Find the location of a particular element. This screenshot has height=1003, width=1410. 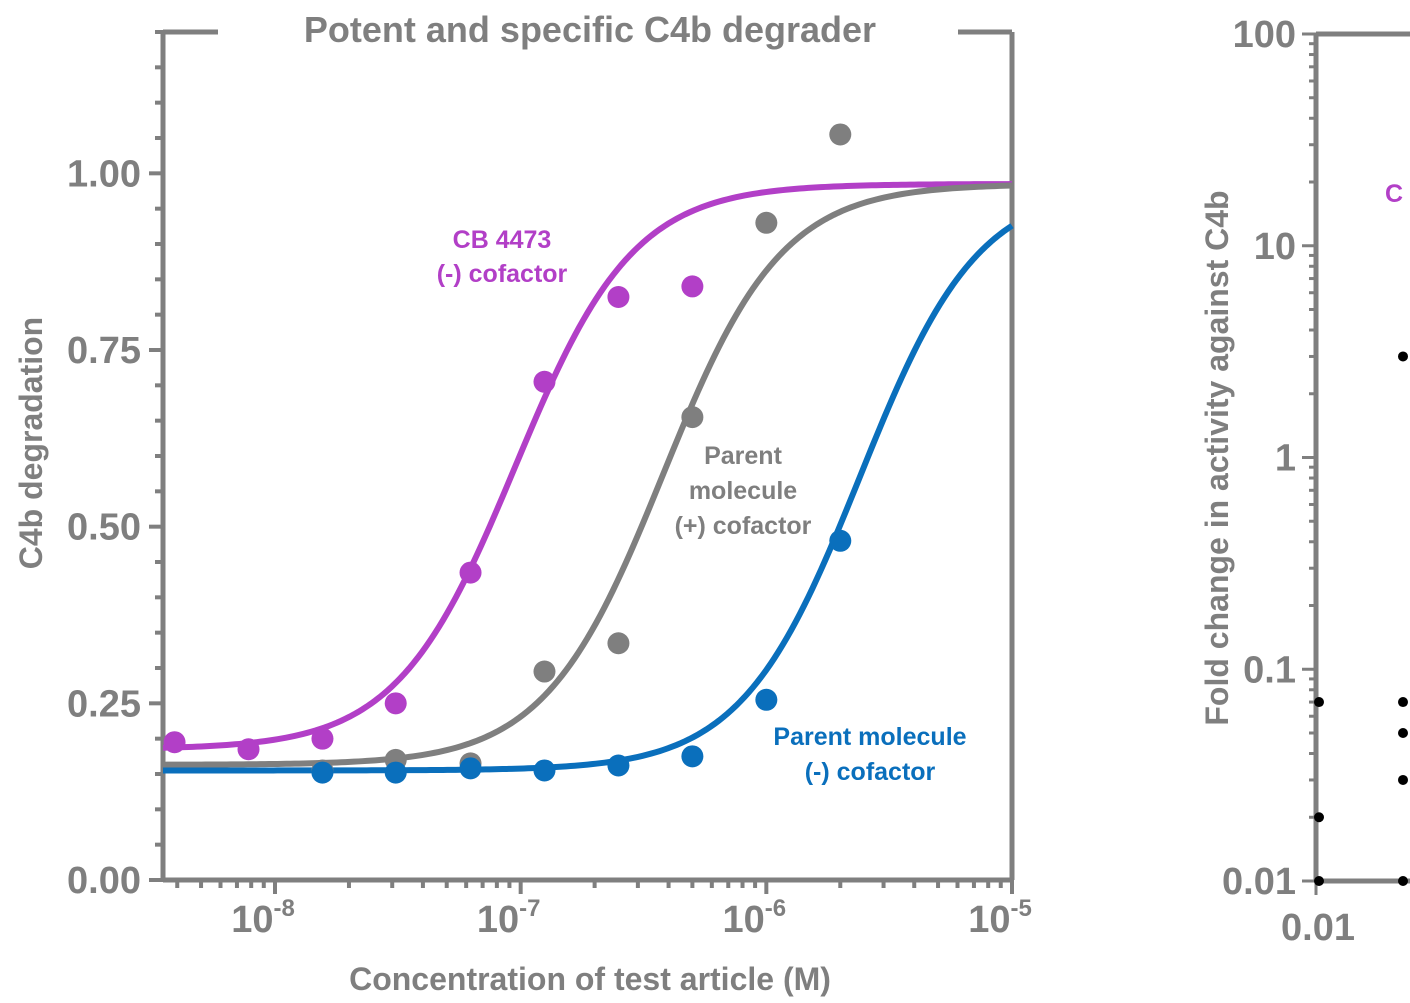

tick-exponent: -5 is located at coordinates (1020, 908).